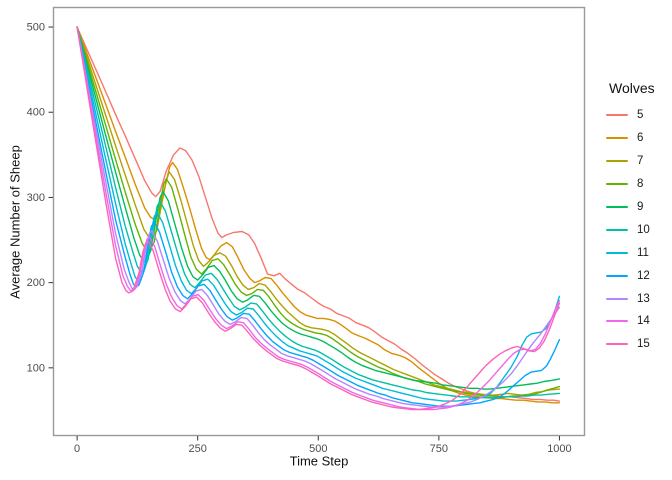 The image size is (672, 480). What do you see at coordinates (77, 449) in the screenshot?
I see `x-tick-label: 0` at bounding box center [77, 449].